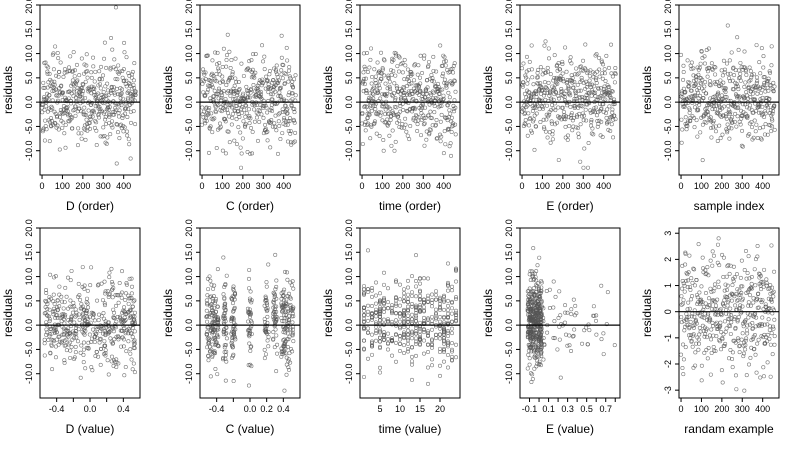  What do you see at coordinates (189, 102) in the screenshot?
I see `y-tick-label: 0.0` at bounding box center [189, 102].